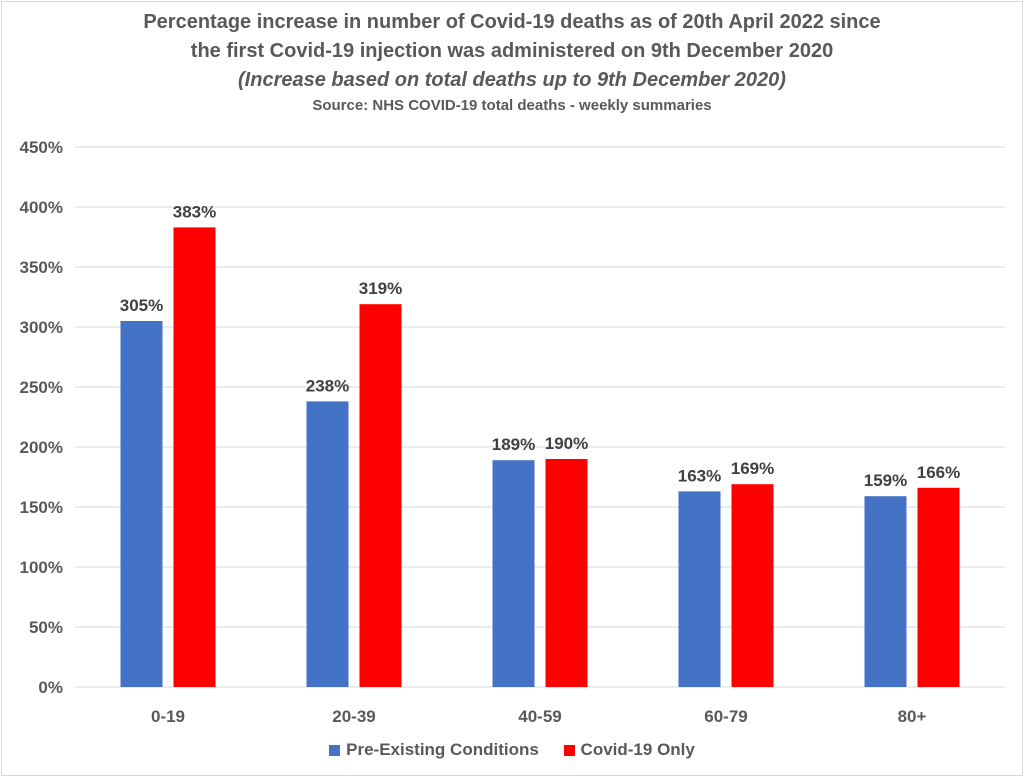 The width and height of the screenshot is (1024, 777). I want to click on y-tick-label: 100%, so click(41, 567).